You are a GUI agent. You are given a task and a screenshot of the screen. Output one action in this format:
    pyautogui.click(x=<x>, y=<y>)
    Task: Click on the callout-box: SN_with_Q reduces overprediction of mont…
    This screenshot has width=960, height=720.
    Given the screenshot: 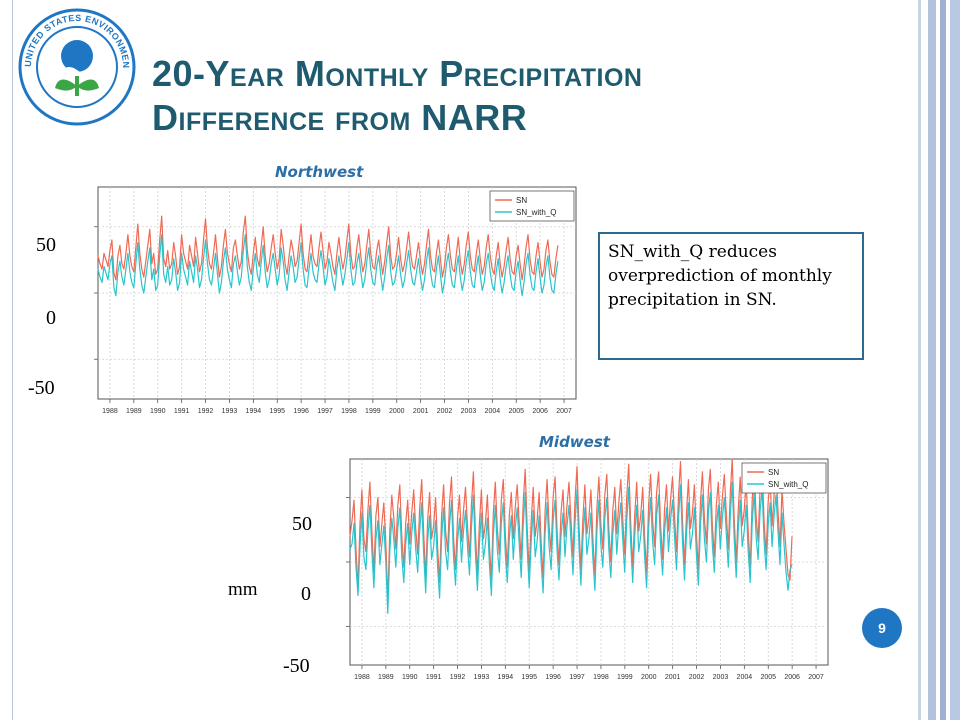 What is the action you would take?
    pyautogui.click(x=731, y=296)
    